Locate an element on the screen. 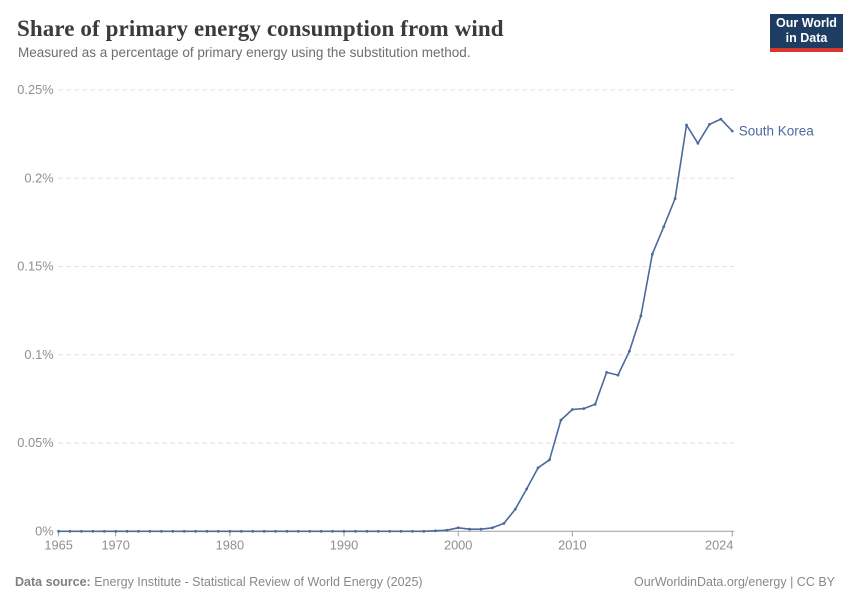  y-axis-tick-label: 0.1% is located at coordinates (38, 354).